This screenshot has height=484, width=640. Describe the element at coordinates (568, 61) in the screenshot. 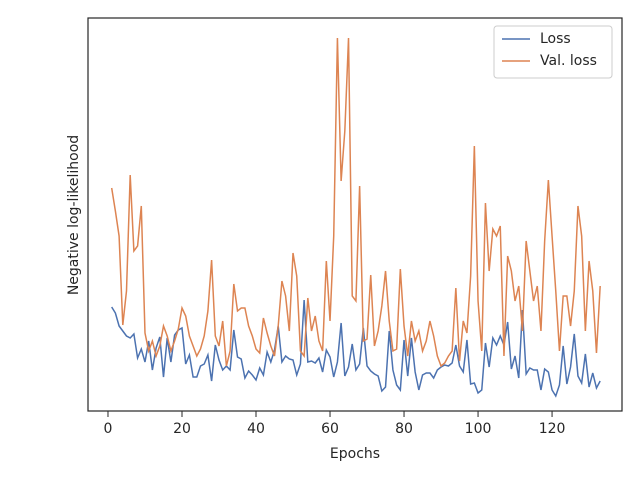

I see `legend-label: Val. loss` at that location.